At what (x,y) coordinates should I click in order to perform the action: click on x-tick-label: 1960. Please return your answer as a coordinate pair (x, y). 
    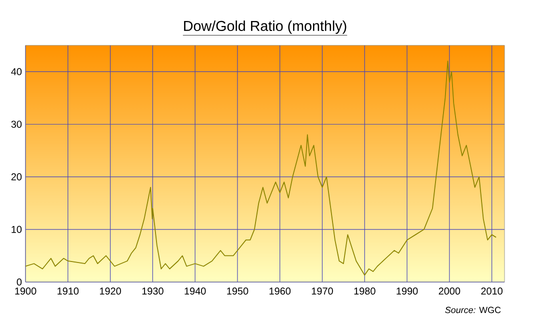
    Looking at the image, I should click on (280, 290).